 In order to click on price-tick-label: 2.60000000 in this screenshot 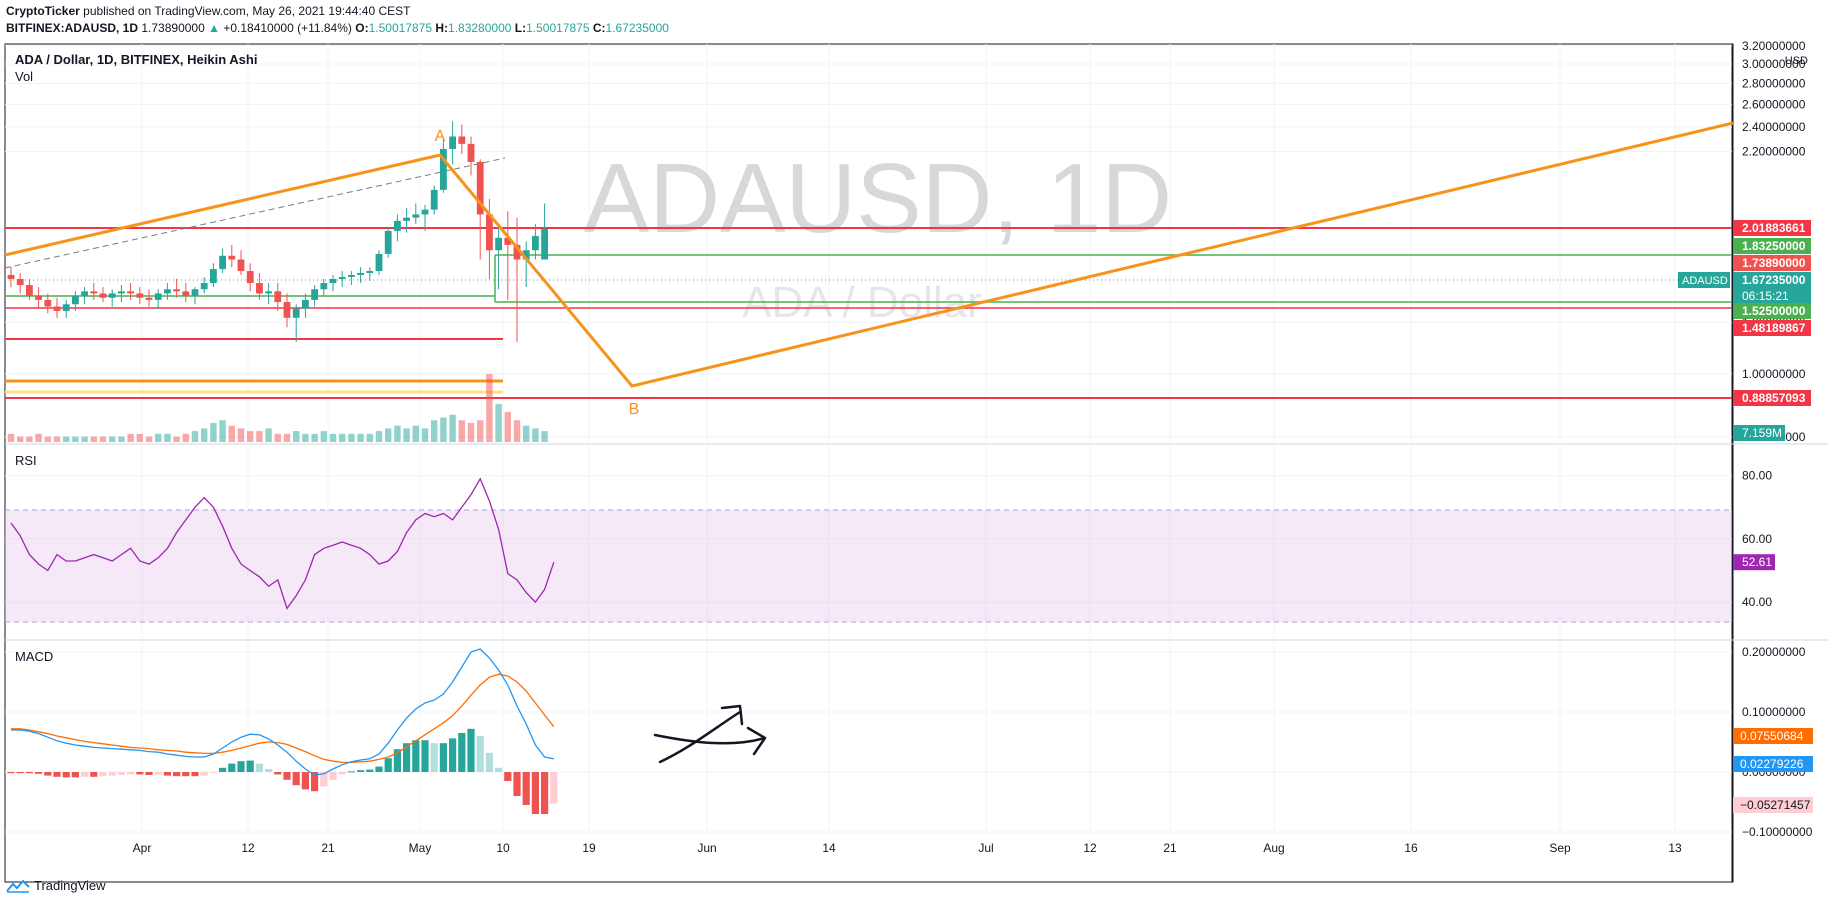, I will do `click(1774, 104)`.